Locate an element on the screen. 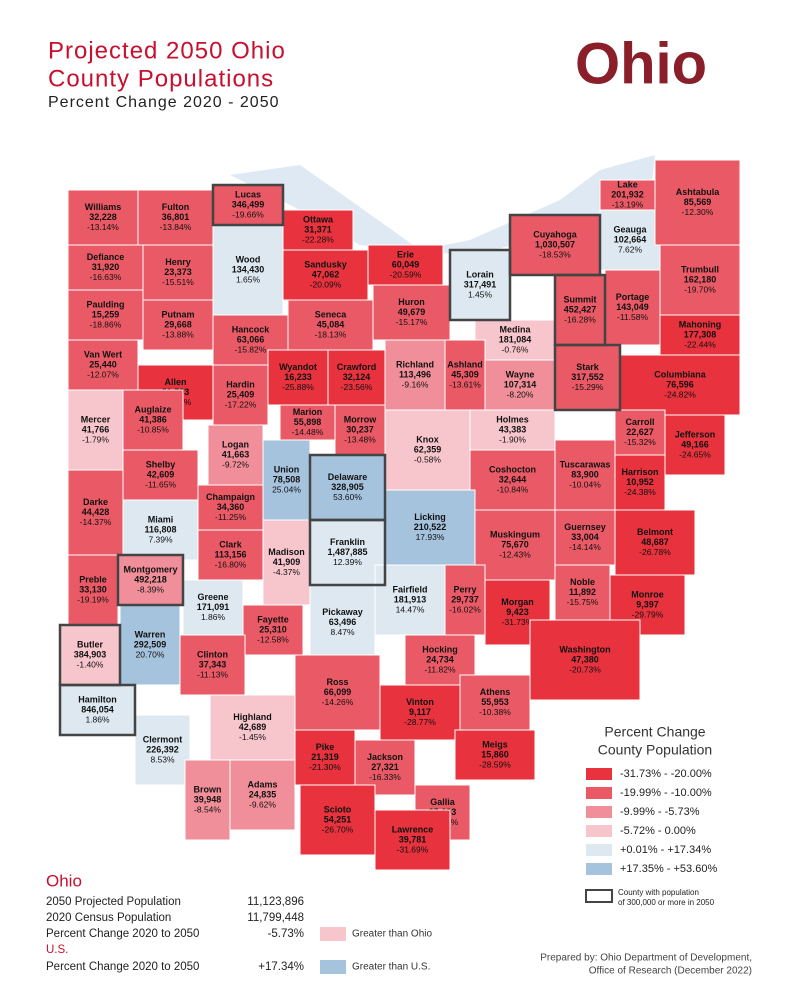 The height and width of the screenshot is (997, 800). county-change: -13.84% is located at coordinates (176, 227).